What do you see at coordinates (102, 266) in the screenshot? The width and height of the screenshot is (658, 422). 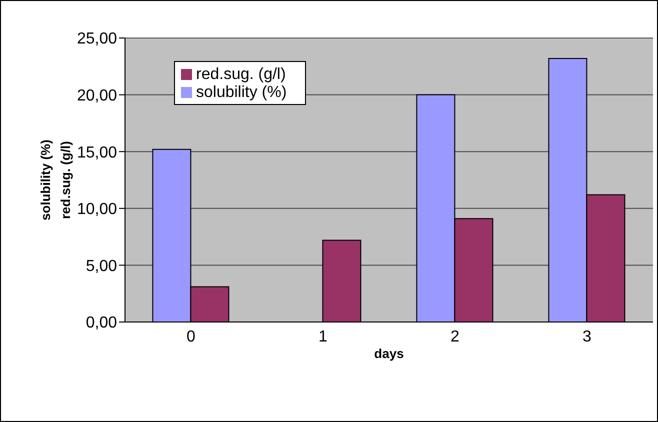 I see `y-tick-label: 5,00` at bounding box center [102, 266].